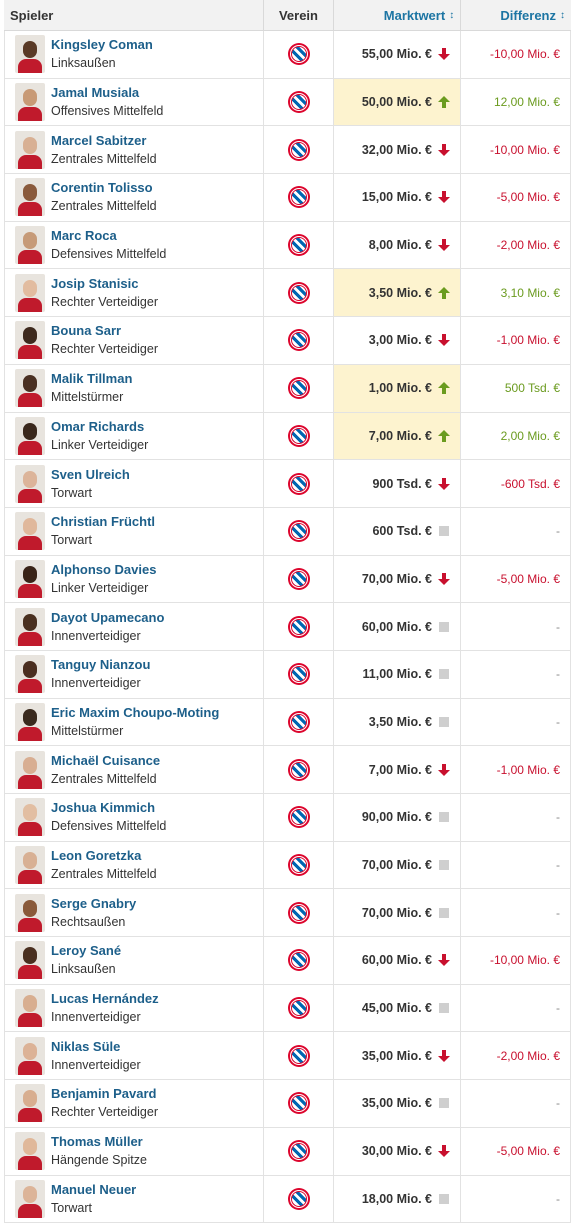 The height and width of the screenshot is (1223, 578). What do you see at coordinates (86, 951) in the screenshot?
I see `player-name-link: Leroy Sané` at bounding box center [86, 951].